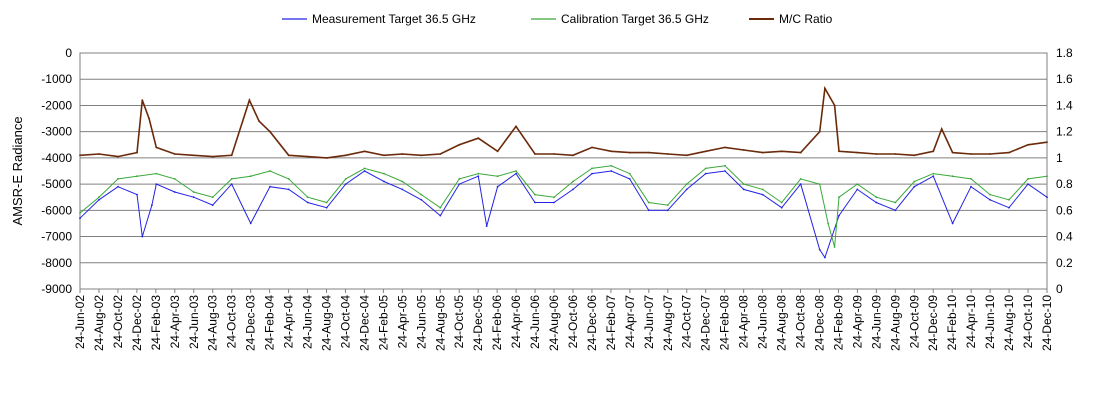 This screenshot has height=405, width=1113. What do you see at coordinates (251, 323) in the screenshot?
I see `x-tick-label: 24-Dec-03` at bounding box center [251, 323].